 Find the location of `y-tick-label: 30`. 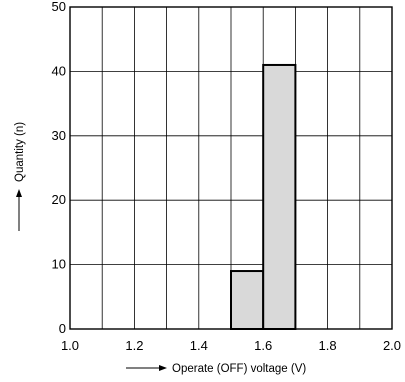

y-tick-label: 30 is located at coordinates (59, 135).